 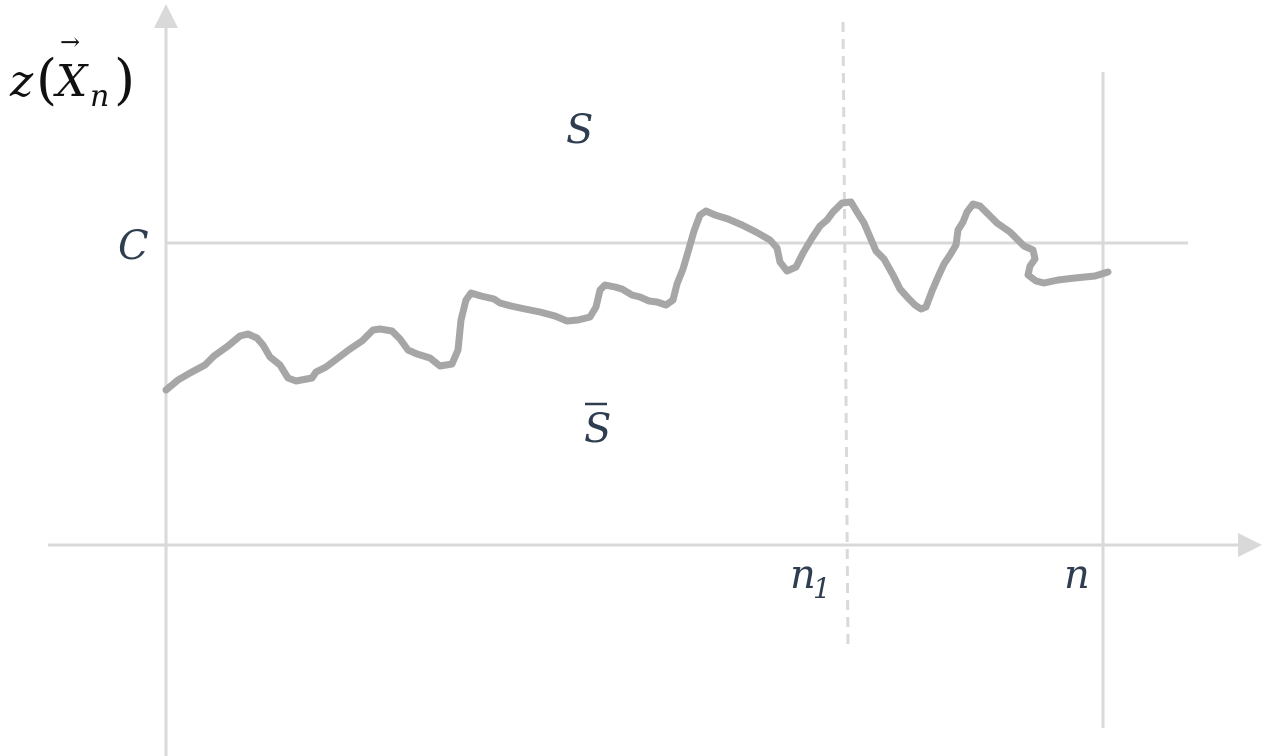 What do you see at coordinates (46, 79) in the screenshot?
I see `y-axis-paren-open: (` at bounding box center [46, 79].